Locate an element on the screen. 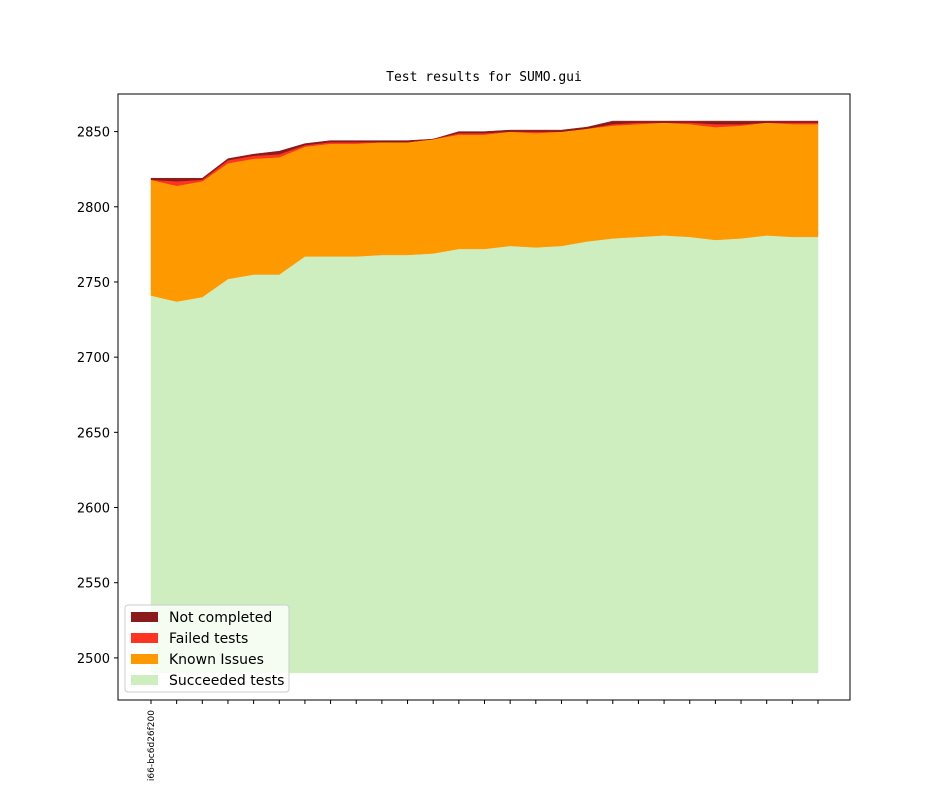  legend-label: Not completed is located at coordinates (220, 618).